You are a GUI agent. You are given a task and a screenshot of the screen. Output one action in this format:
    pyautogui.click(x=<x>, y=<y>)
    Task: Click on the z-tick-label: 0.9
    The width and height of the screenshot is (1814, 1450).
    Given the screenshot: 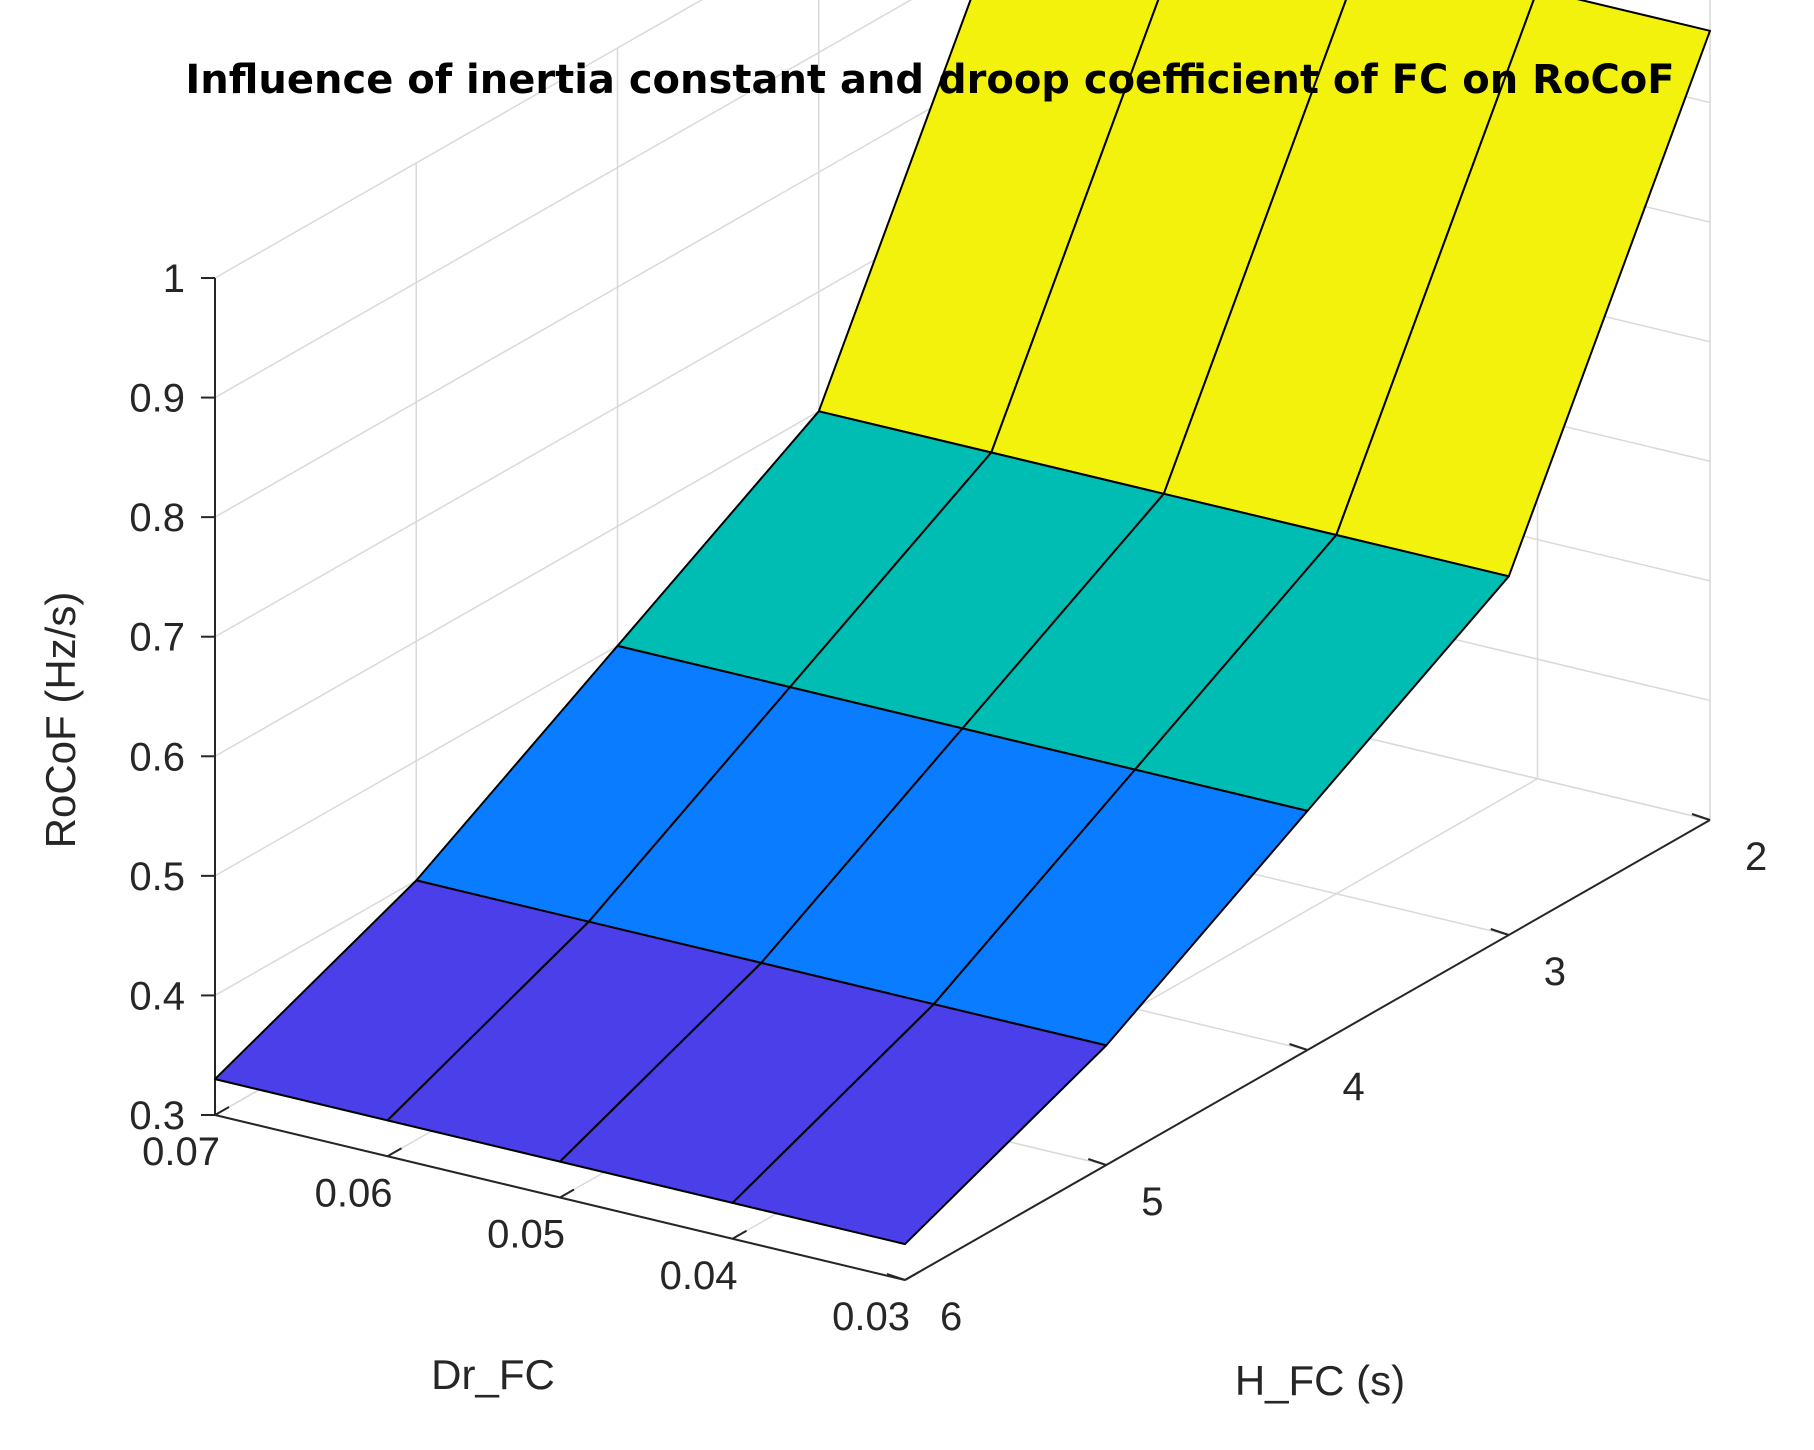 What is the action you would take?
    pyautogui.click(x=157, y=399)
    